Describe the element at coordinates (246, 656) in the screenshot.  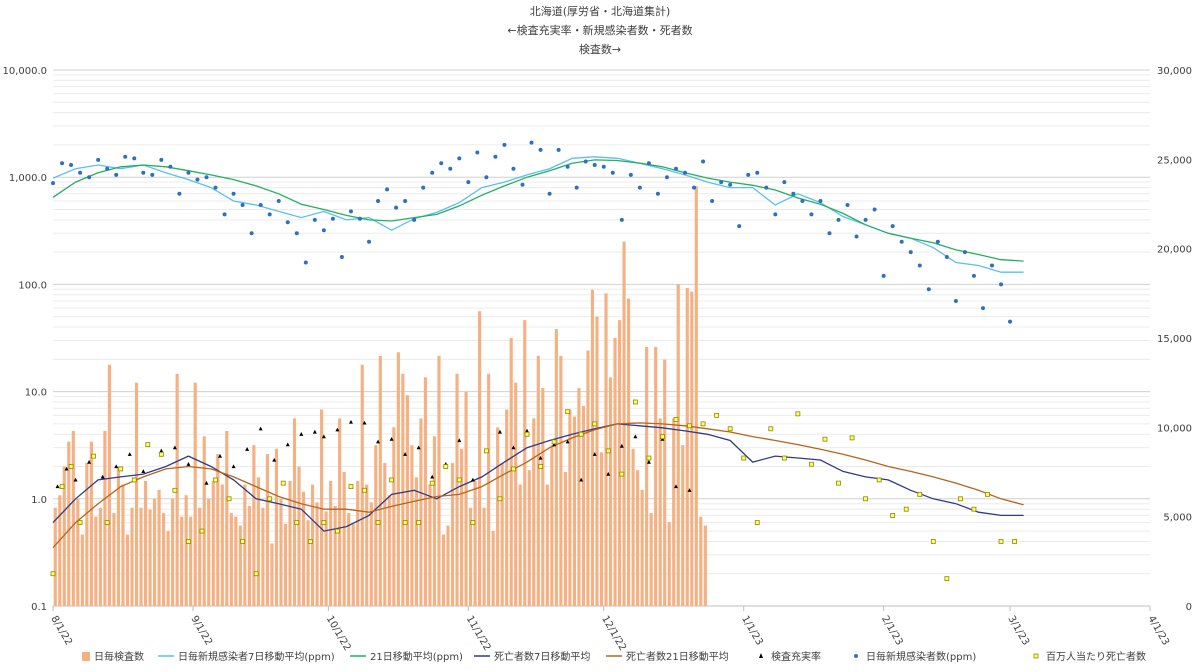
I see `legend-item: 日毎新規感染者7日移動平均(ppm)` at that location.